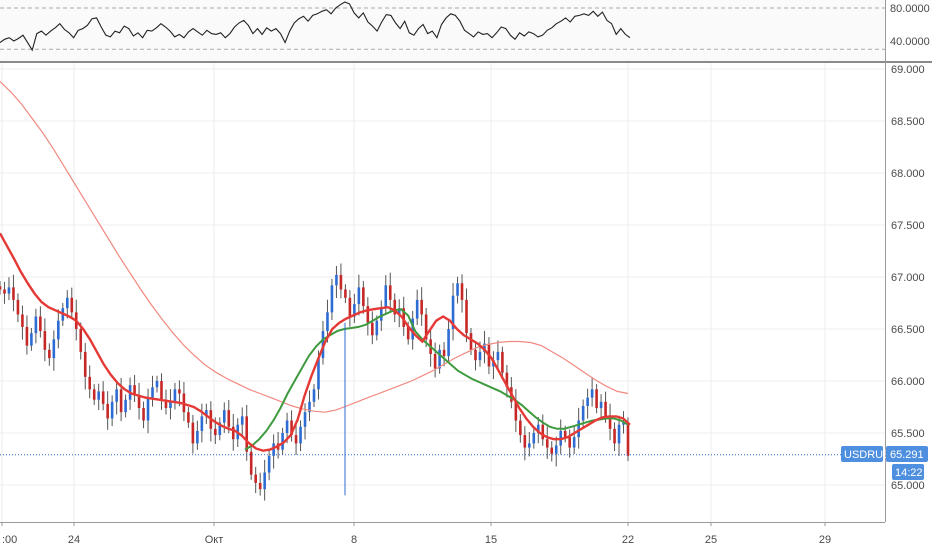  What do you see at coordinates (910, 42) in the screenshot?
I see `oscillator-tick-label: 40.0000` at bounding box center [910, 42].